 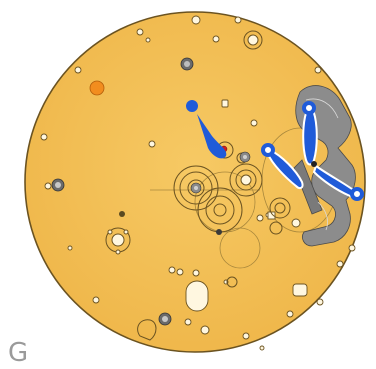 What do you see at coordinates (245, 157) in the screenshot?
I see `gray-jewel-mid` at bounding box center [245, 157].